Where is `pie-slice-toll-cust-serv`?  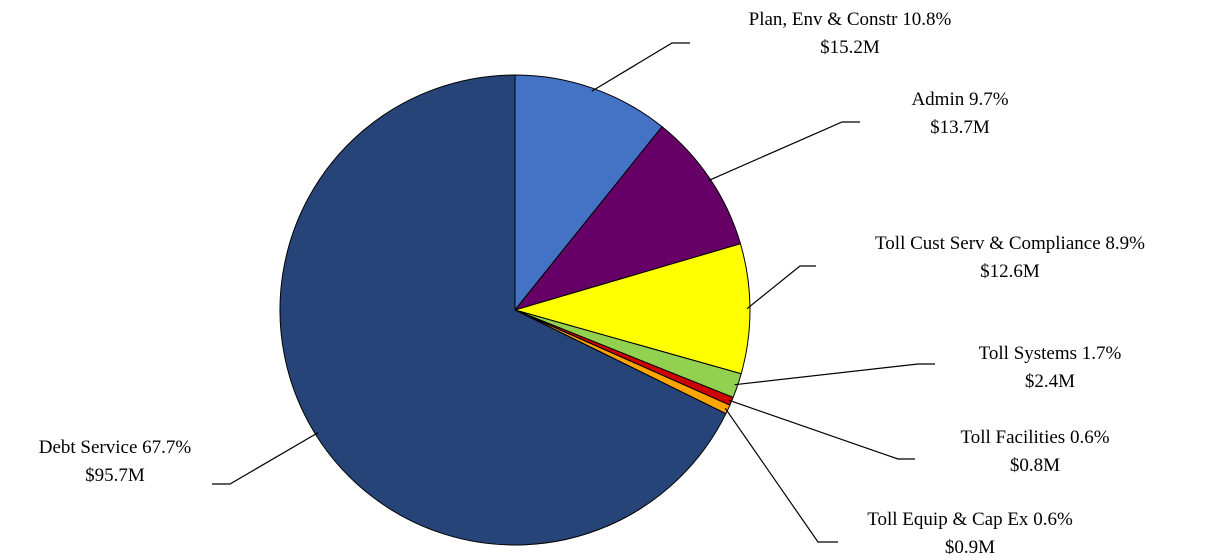 pie-slice-toll-cust-serv is located at coordinates (632, 309).